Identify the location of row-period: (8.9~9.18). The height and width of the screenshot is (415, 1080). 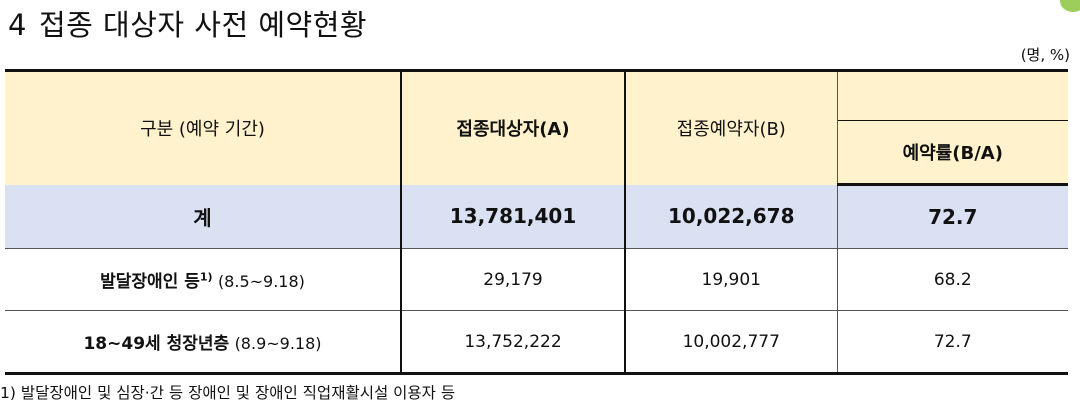
(278, 343).